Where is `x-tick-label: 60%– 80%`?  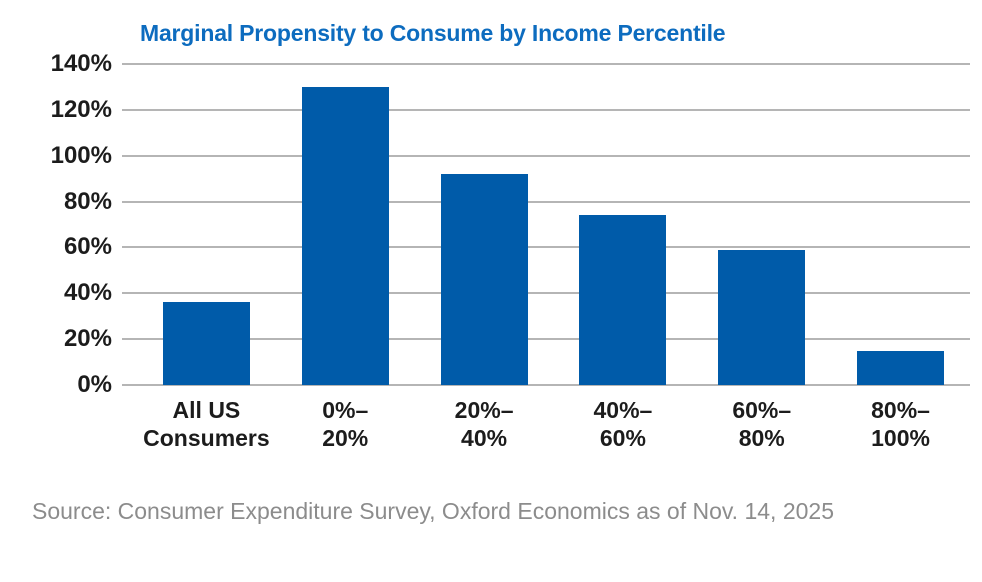
x-tick-label: 60%– 80% is located at coordinates (762, 424).